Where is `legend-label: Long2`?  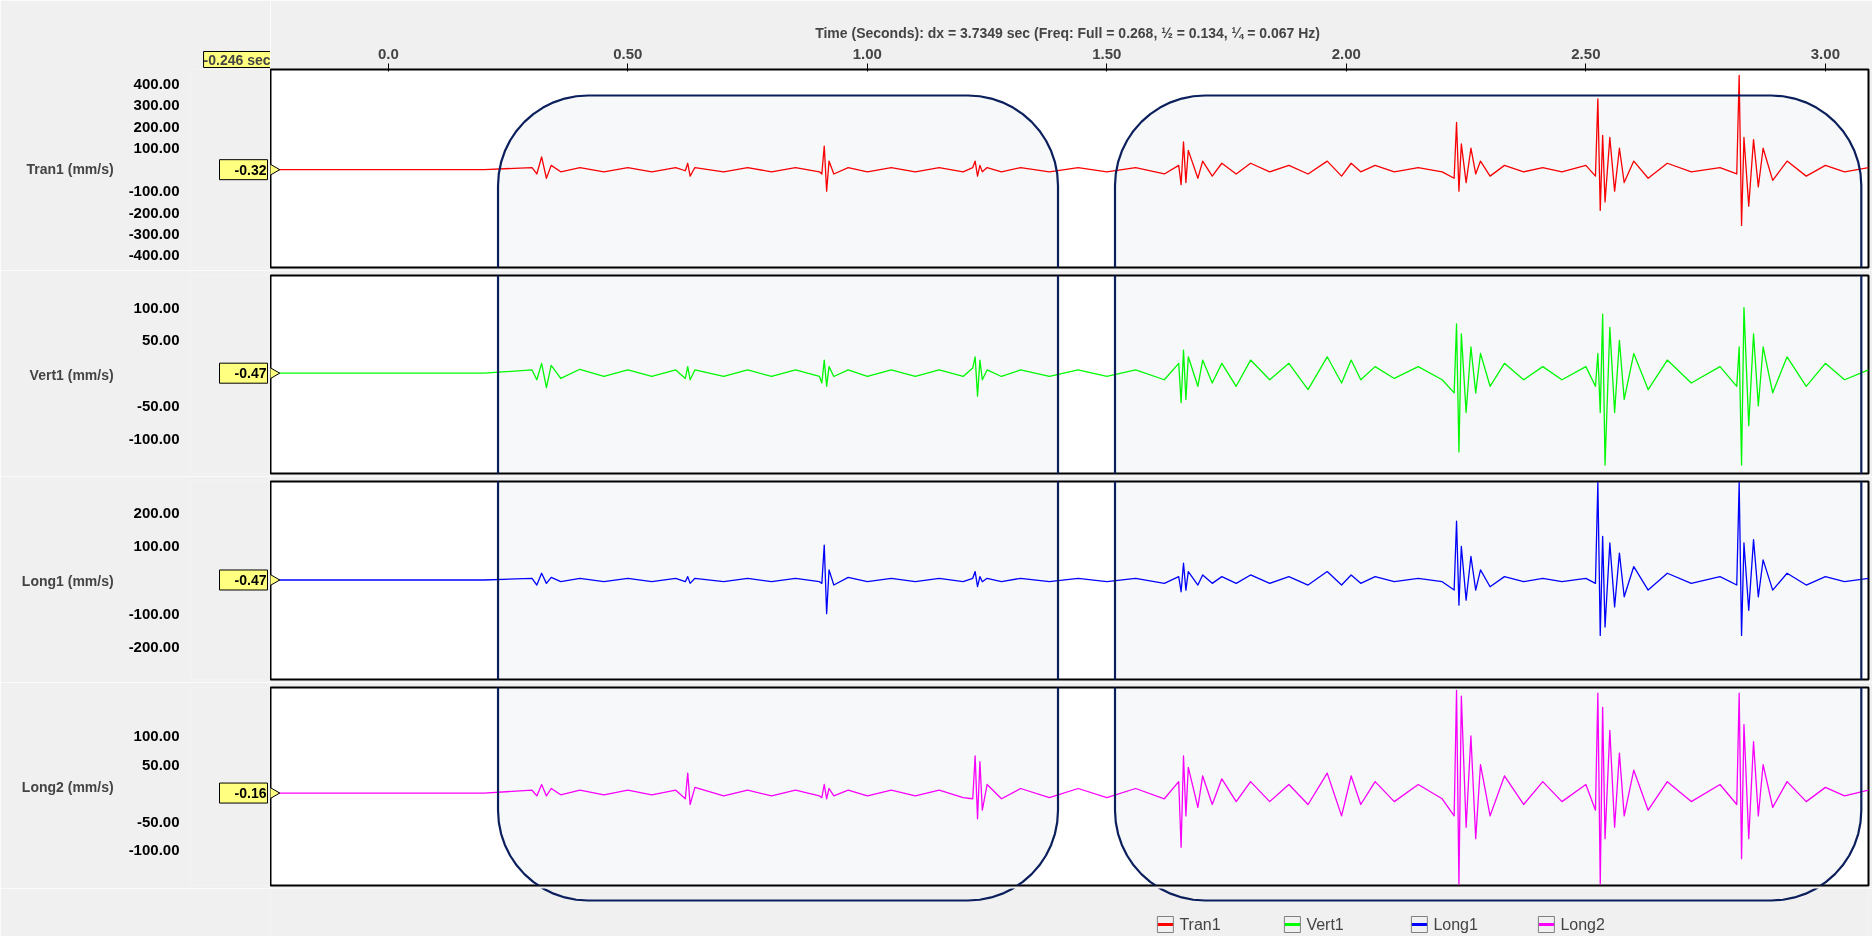
legend-label: Long2 is located at coordinates (1582, 924).